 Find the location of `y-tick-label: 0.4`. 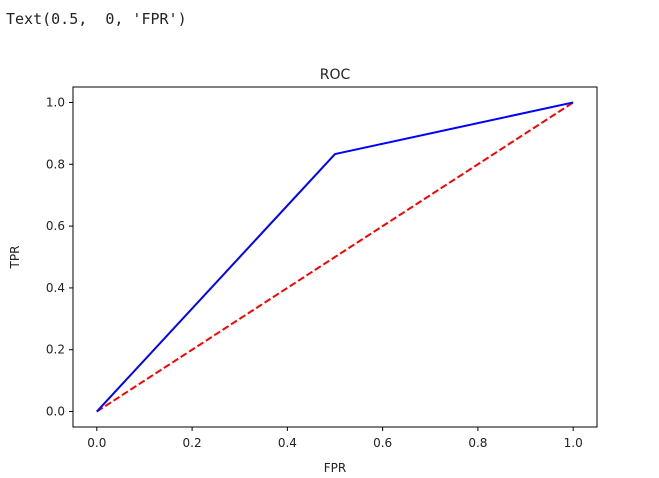

y-tick-label: 0.4 is located at coordinates (55, 288).